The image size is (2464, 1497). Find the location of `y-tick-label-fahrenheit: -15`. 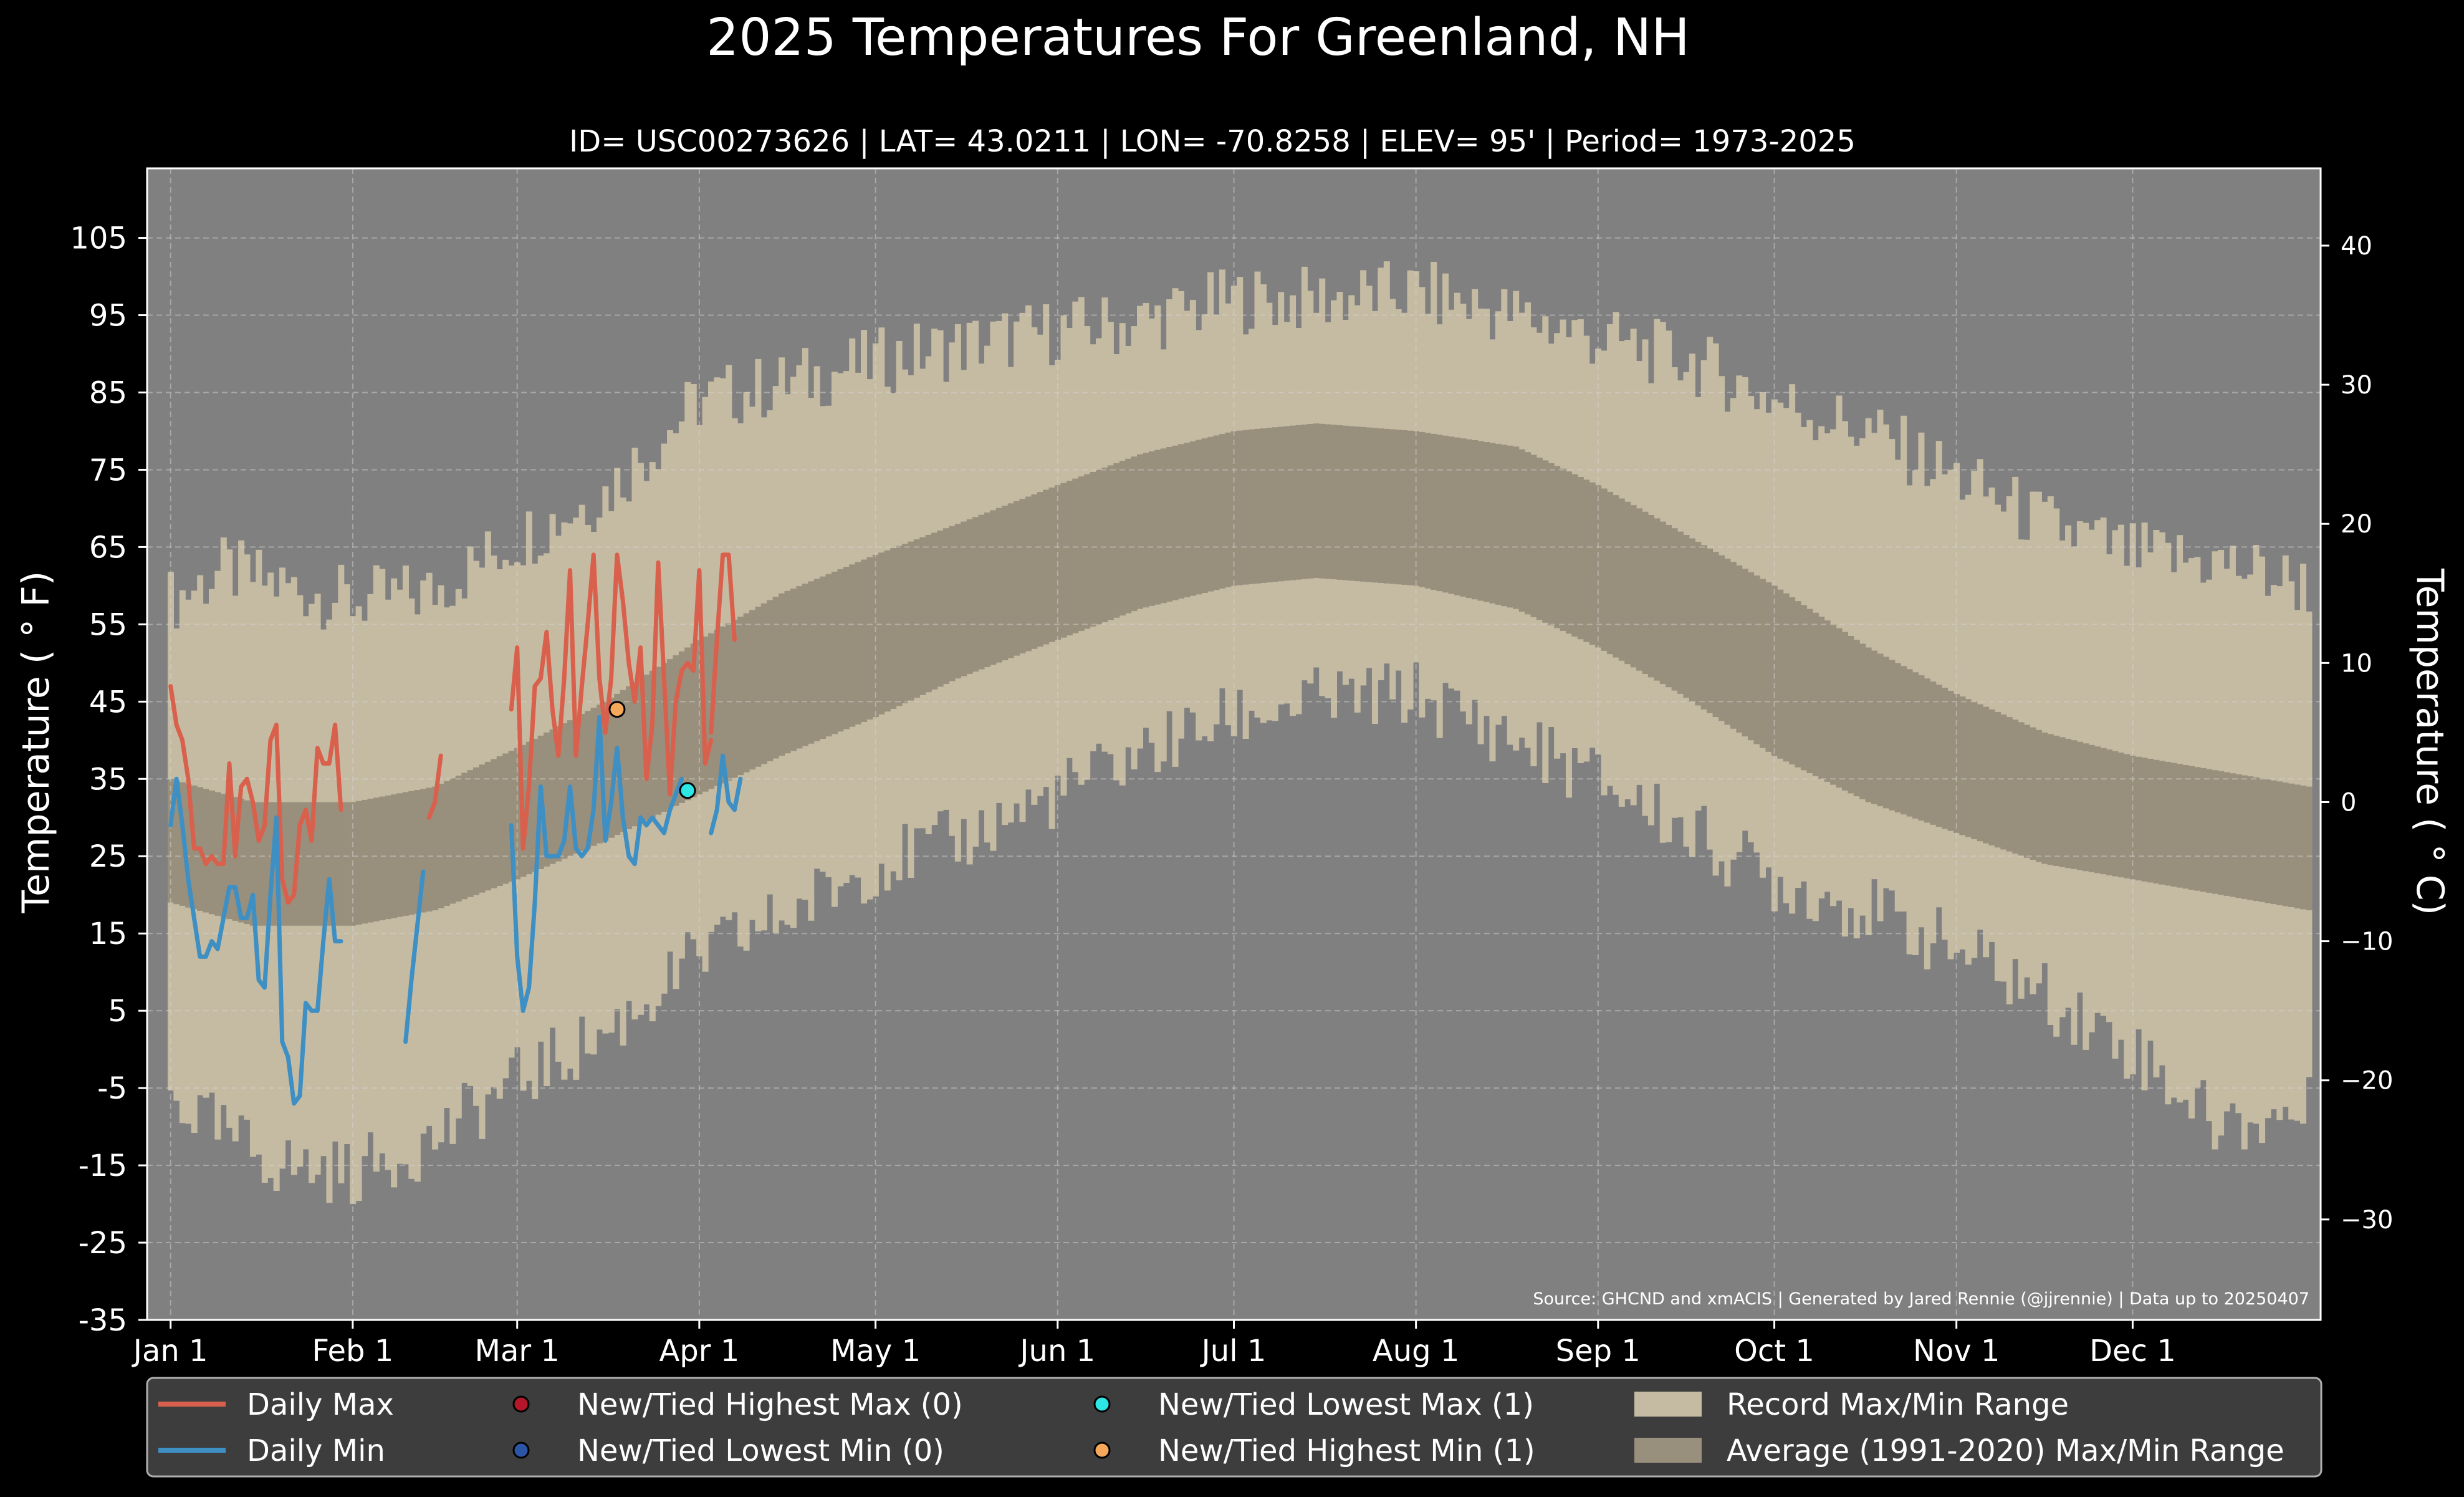

y-tick-label-fahrenheit: -15 is located at coordinates (103, 1165).